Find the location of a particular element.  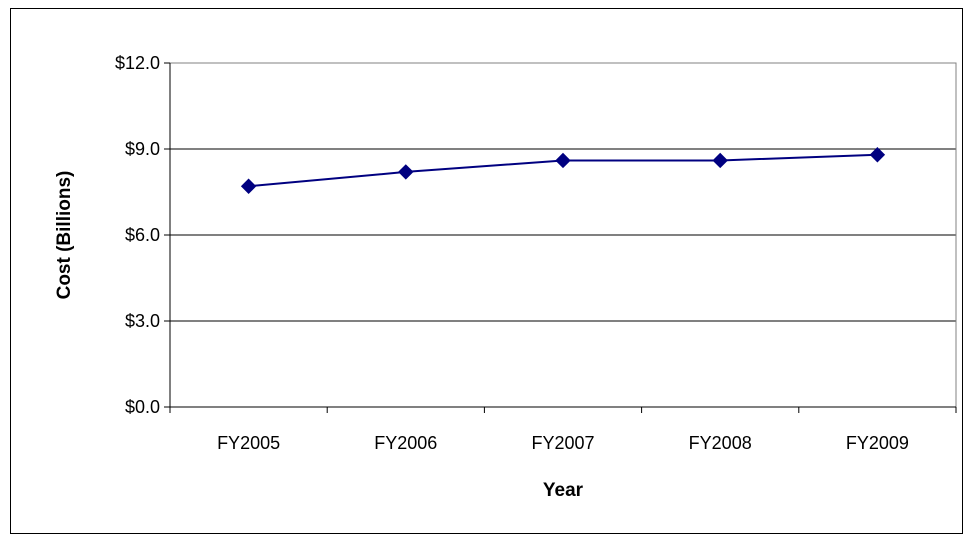

x-tick-label: FY2005 is located at coordinates (248, 443).